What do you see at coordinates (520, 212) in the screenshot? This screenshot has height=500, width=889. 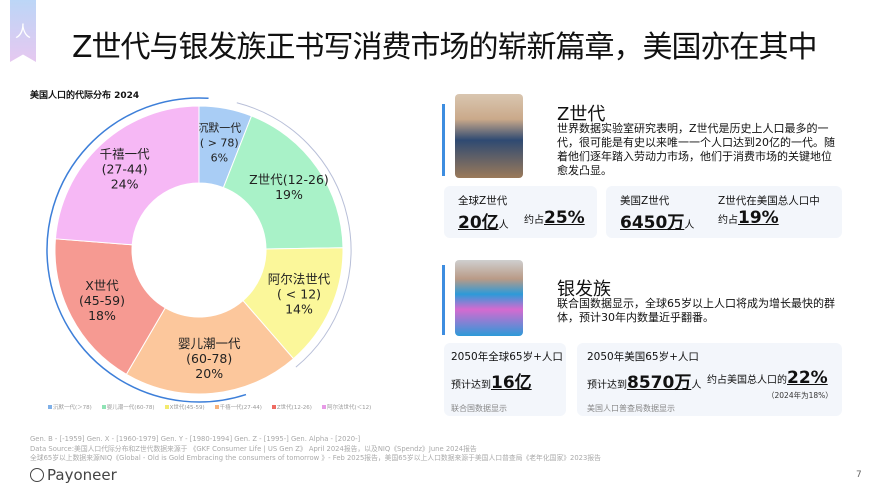 I see `global-genz-card: 全球Z世代 20亿人 约占25%` at bounding box center [520, 212].